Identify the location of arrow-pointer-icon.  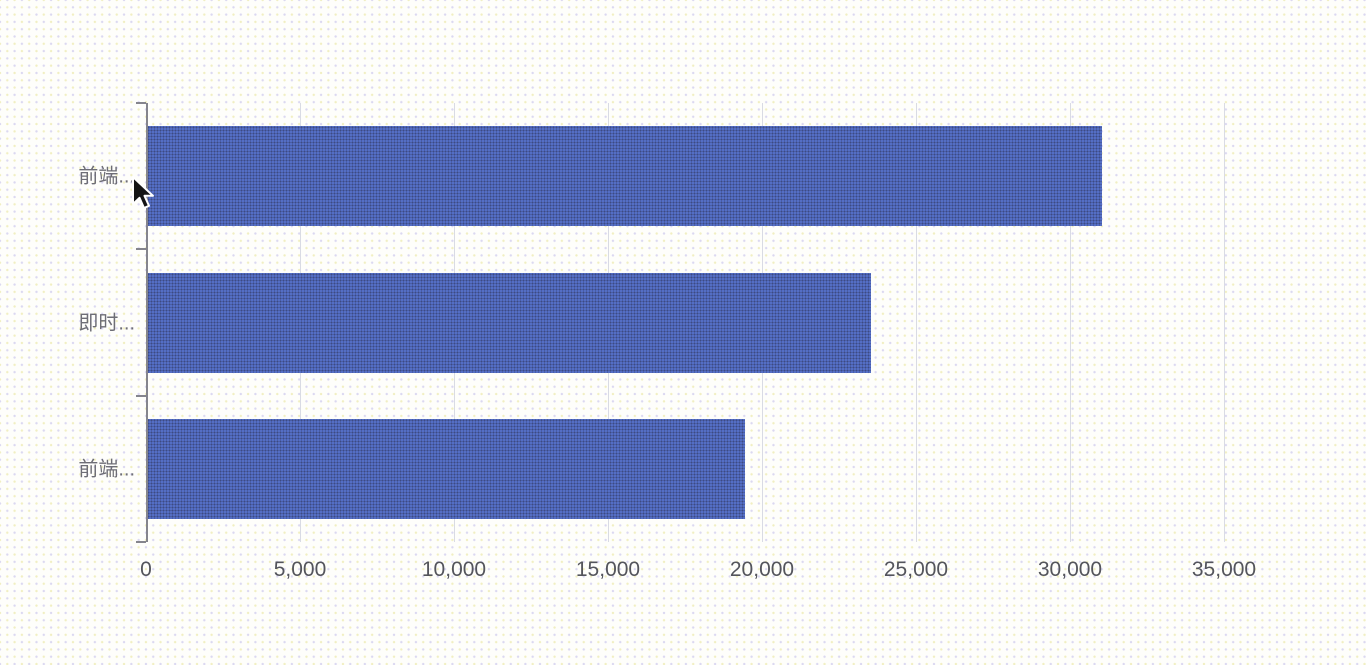
(143, 192).